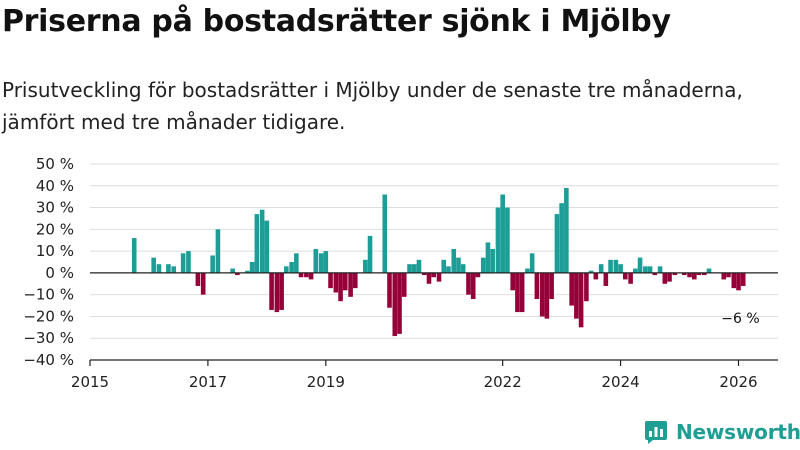 The height and width of the screenshot is (450, 800). I want to click on y-tick-label: −30 %, so click(48, 338).